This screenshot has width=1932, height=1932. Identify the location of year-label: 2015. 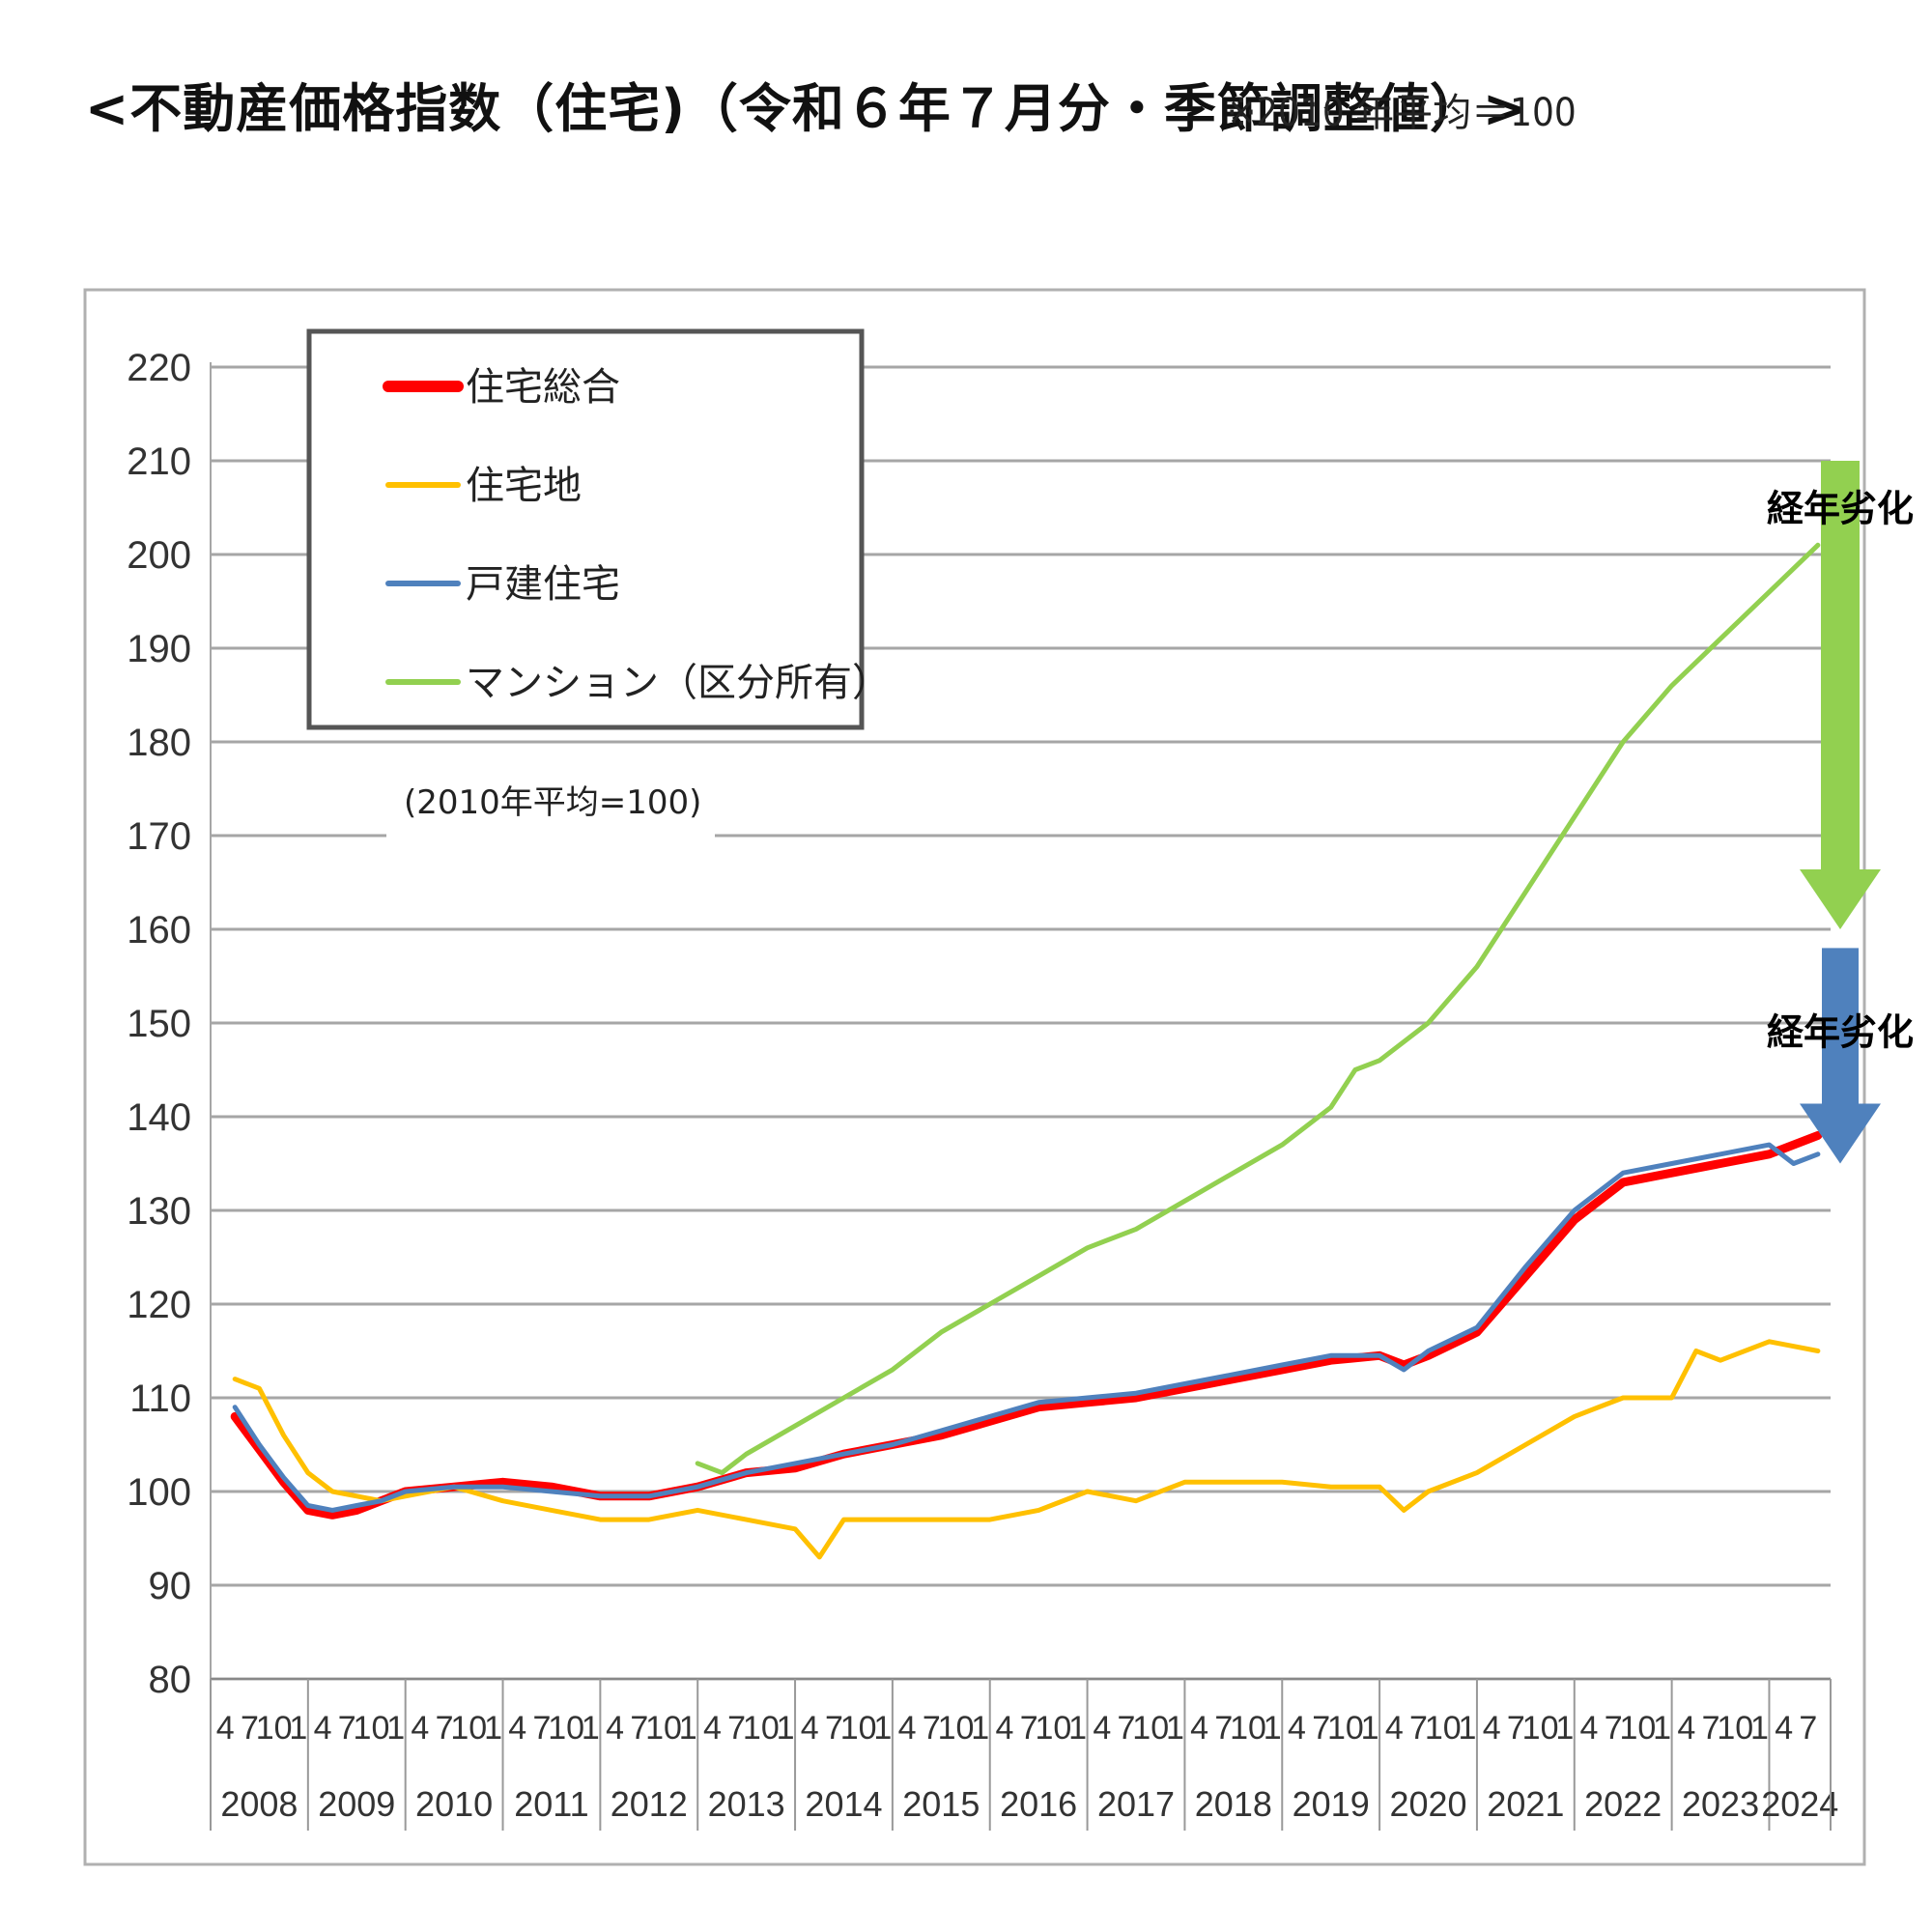
(941, 1804).